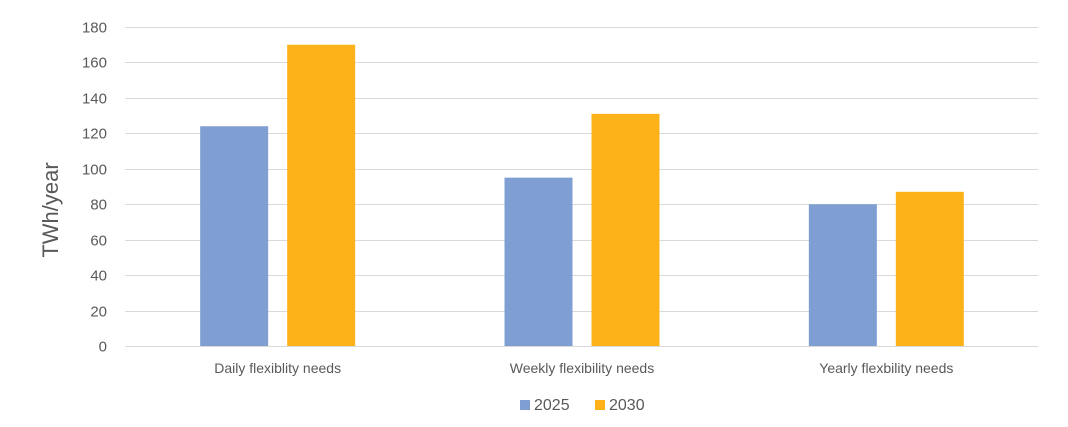 This screenshot has width=1068, height=427. I want to click on y-axis-ticks: 0 20 40 60 80 100 120 140 160 180, so click(94, 188).